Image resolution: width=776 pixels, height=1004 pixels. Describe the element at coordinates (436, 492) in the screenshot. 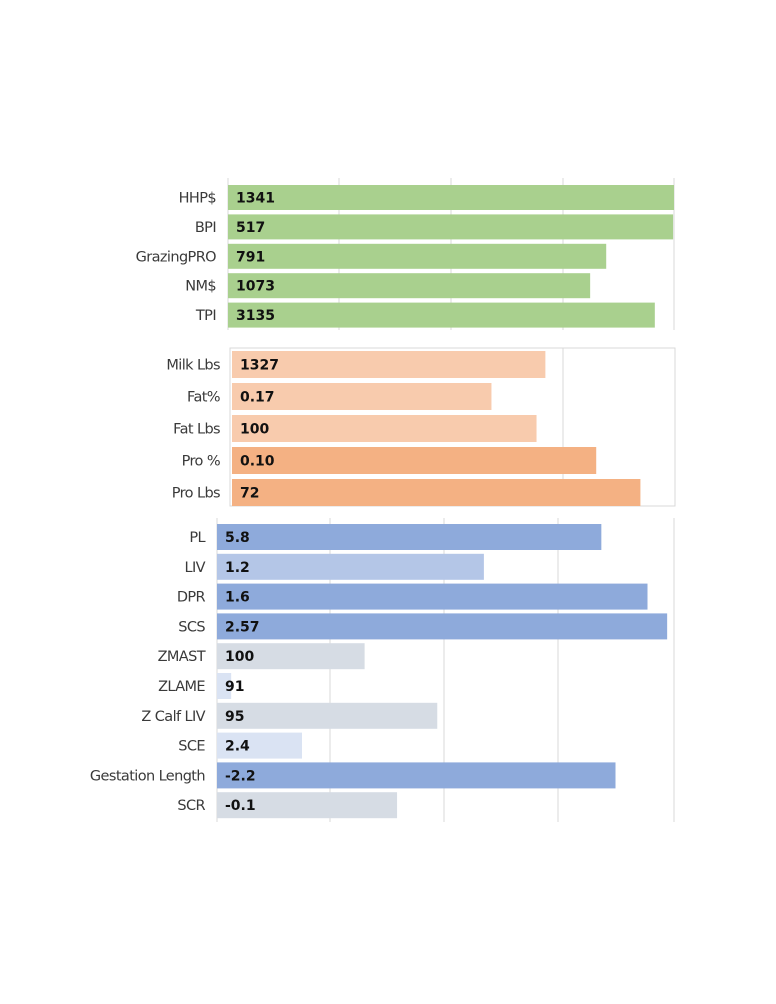

I see `bar-pro-lbs` at that location.